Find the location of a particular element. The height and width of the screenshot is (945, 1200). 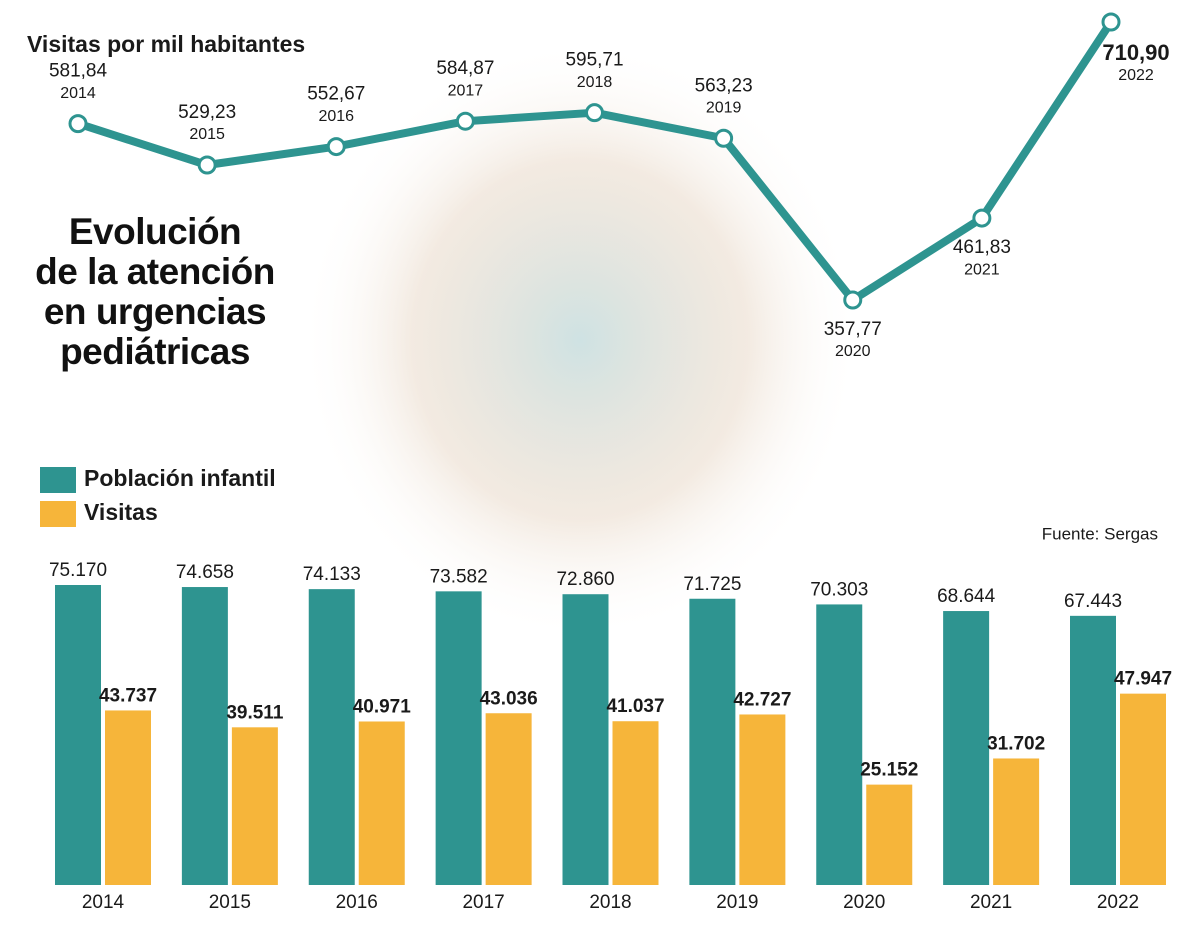

value-label: 70.303 is located at coordinates (839, 589).